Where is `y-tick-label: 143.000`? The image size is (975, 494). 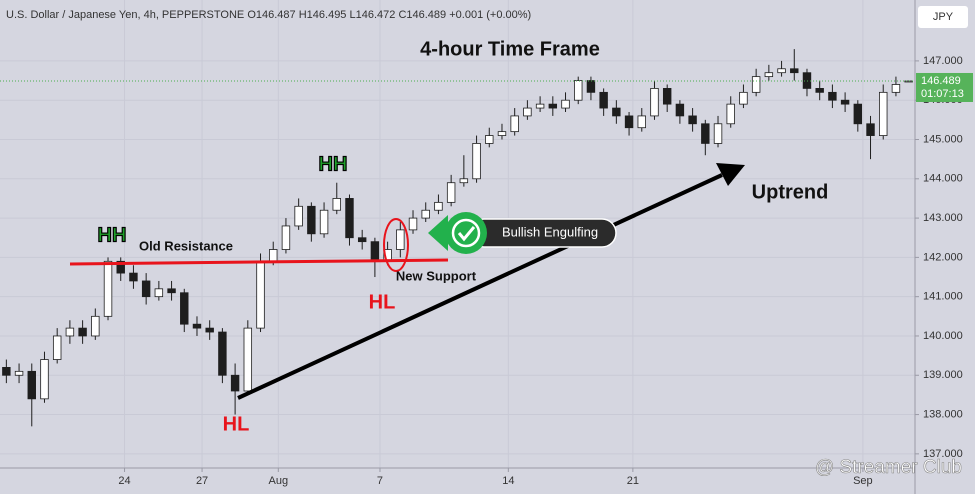
y-tick-label: 143.000 is located at coordinates (943, 218).